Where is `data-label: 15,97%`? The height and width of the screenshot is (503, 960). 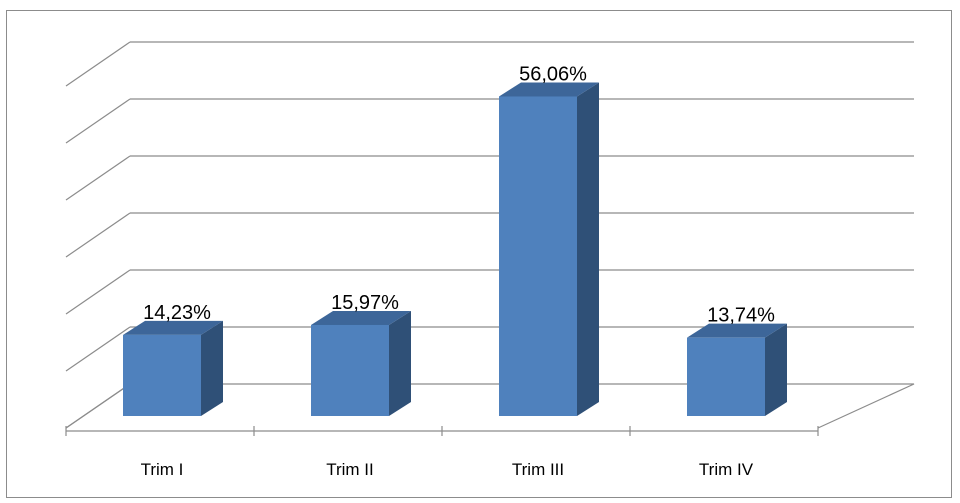 data-label: 15,97% is located at coordinates (365, 303).